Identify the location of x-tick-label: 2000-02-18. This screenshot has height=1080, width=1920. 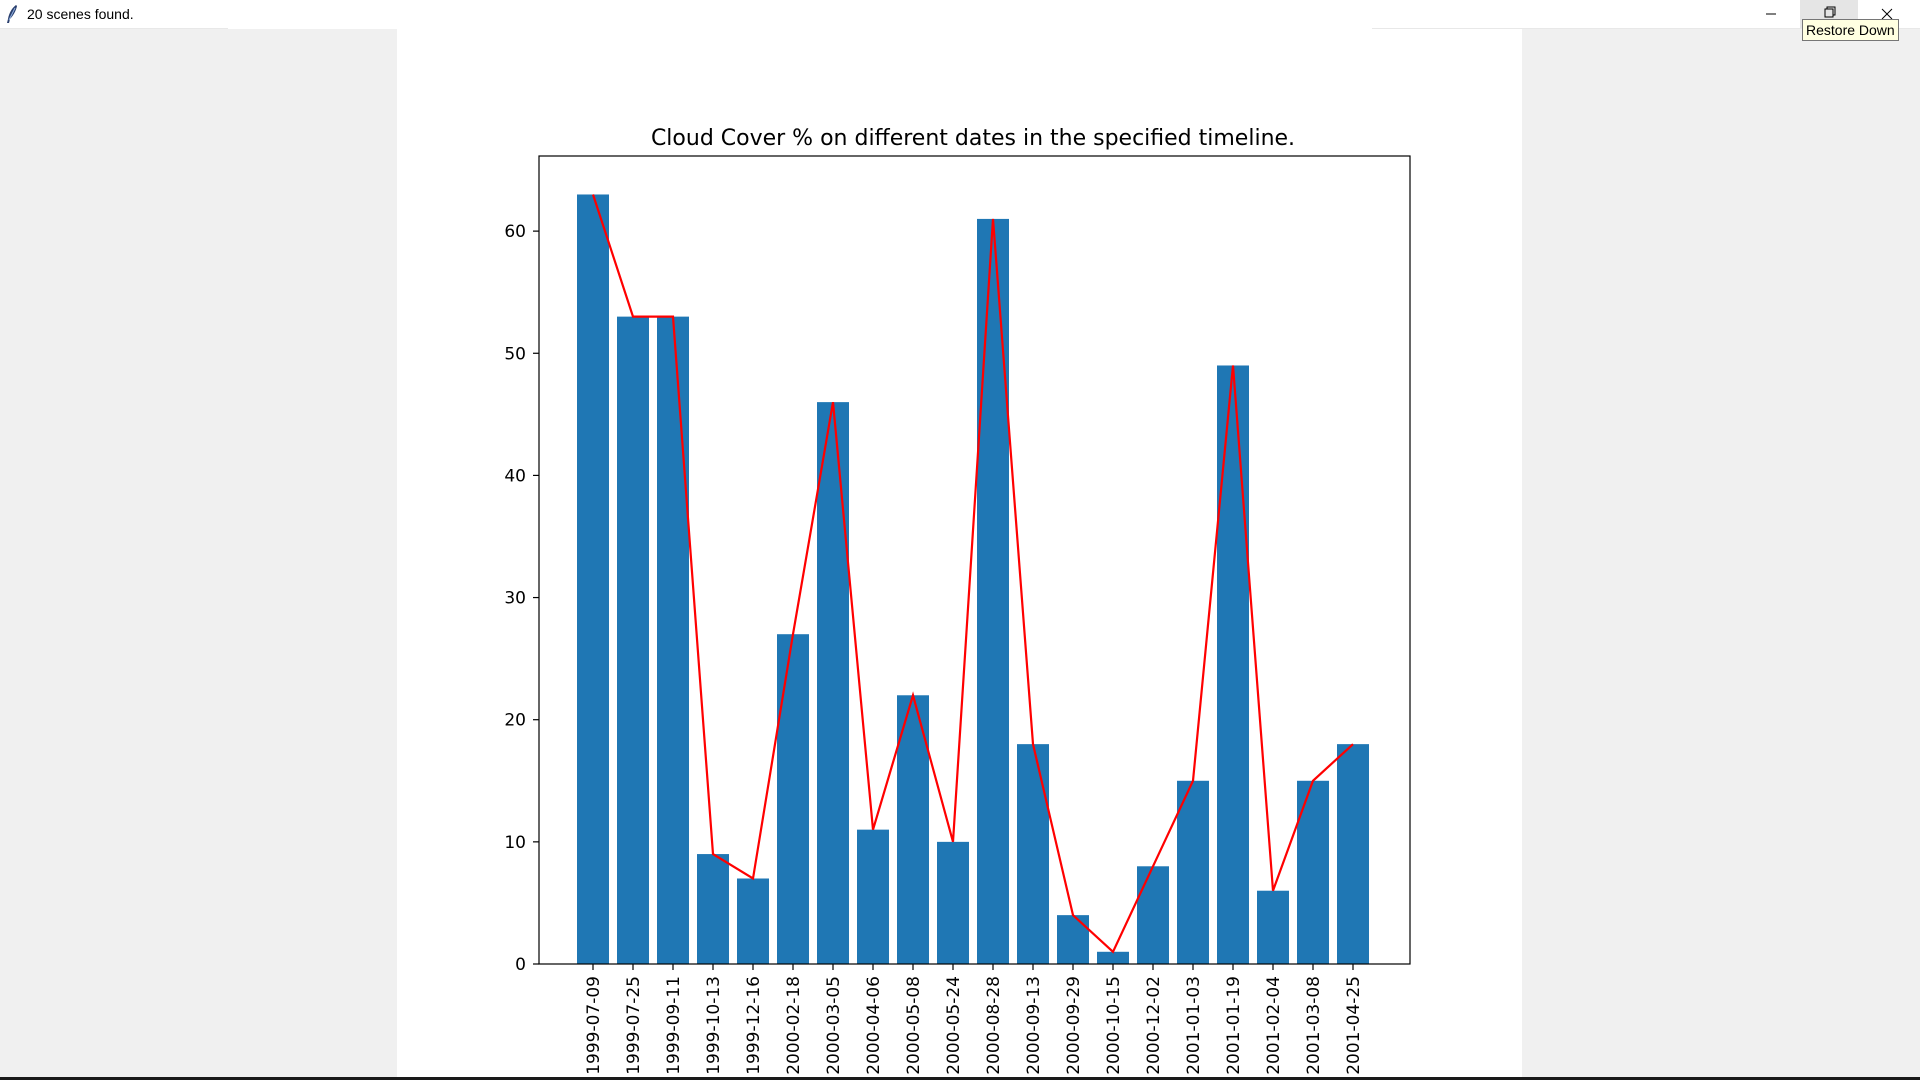
(794, 1025).